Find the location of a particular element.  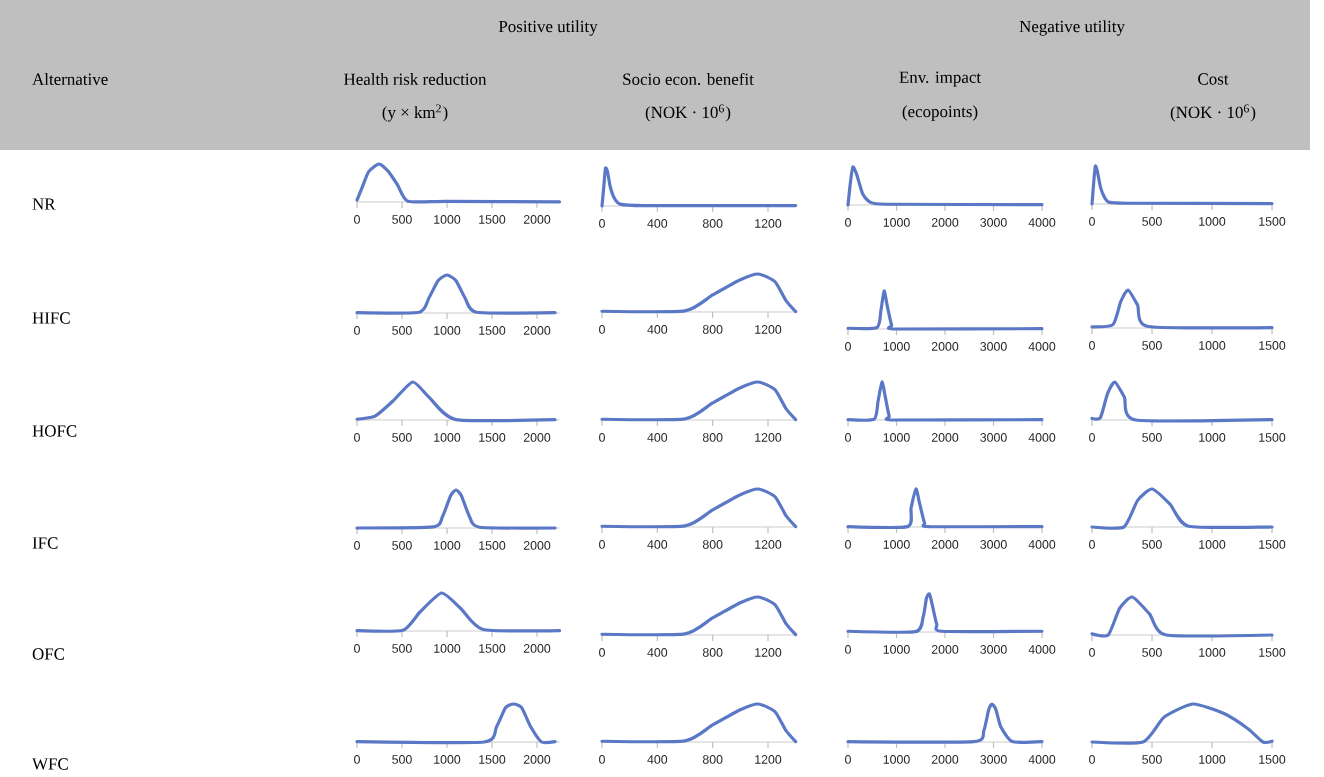

text: Alternative is located at coordinates (70, 79).